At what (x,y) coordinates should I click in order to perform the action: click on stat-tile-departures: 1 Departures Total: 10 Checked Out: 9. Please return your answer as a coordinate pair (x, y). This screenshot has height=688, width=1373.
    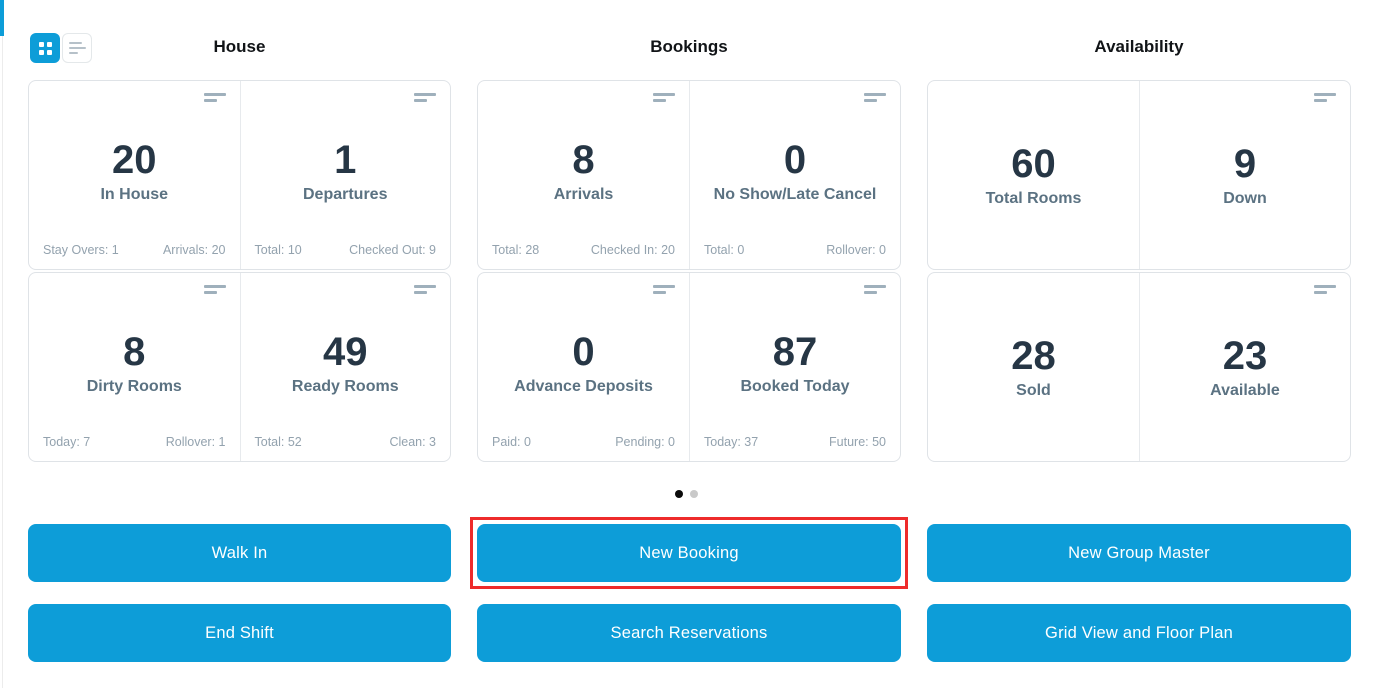
    Looking at the image, I should click on (345, 175).